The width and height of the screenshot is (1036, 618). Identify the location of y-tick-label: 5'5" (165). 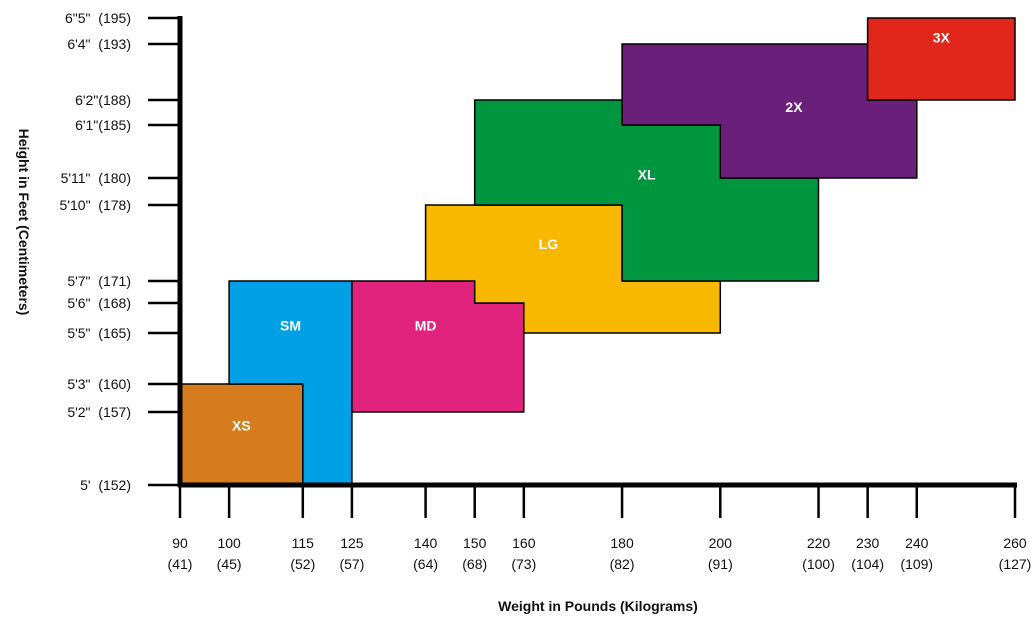
(99, 333).